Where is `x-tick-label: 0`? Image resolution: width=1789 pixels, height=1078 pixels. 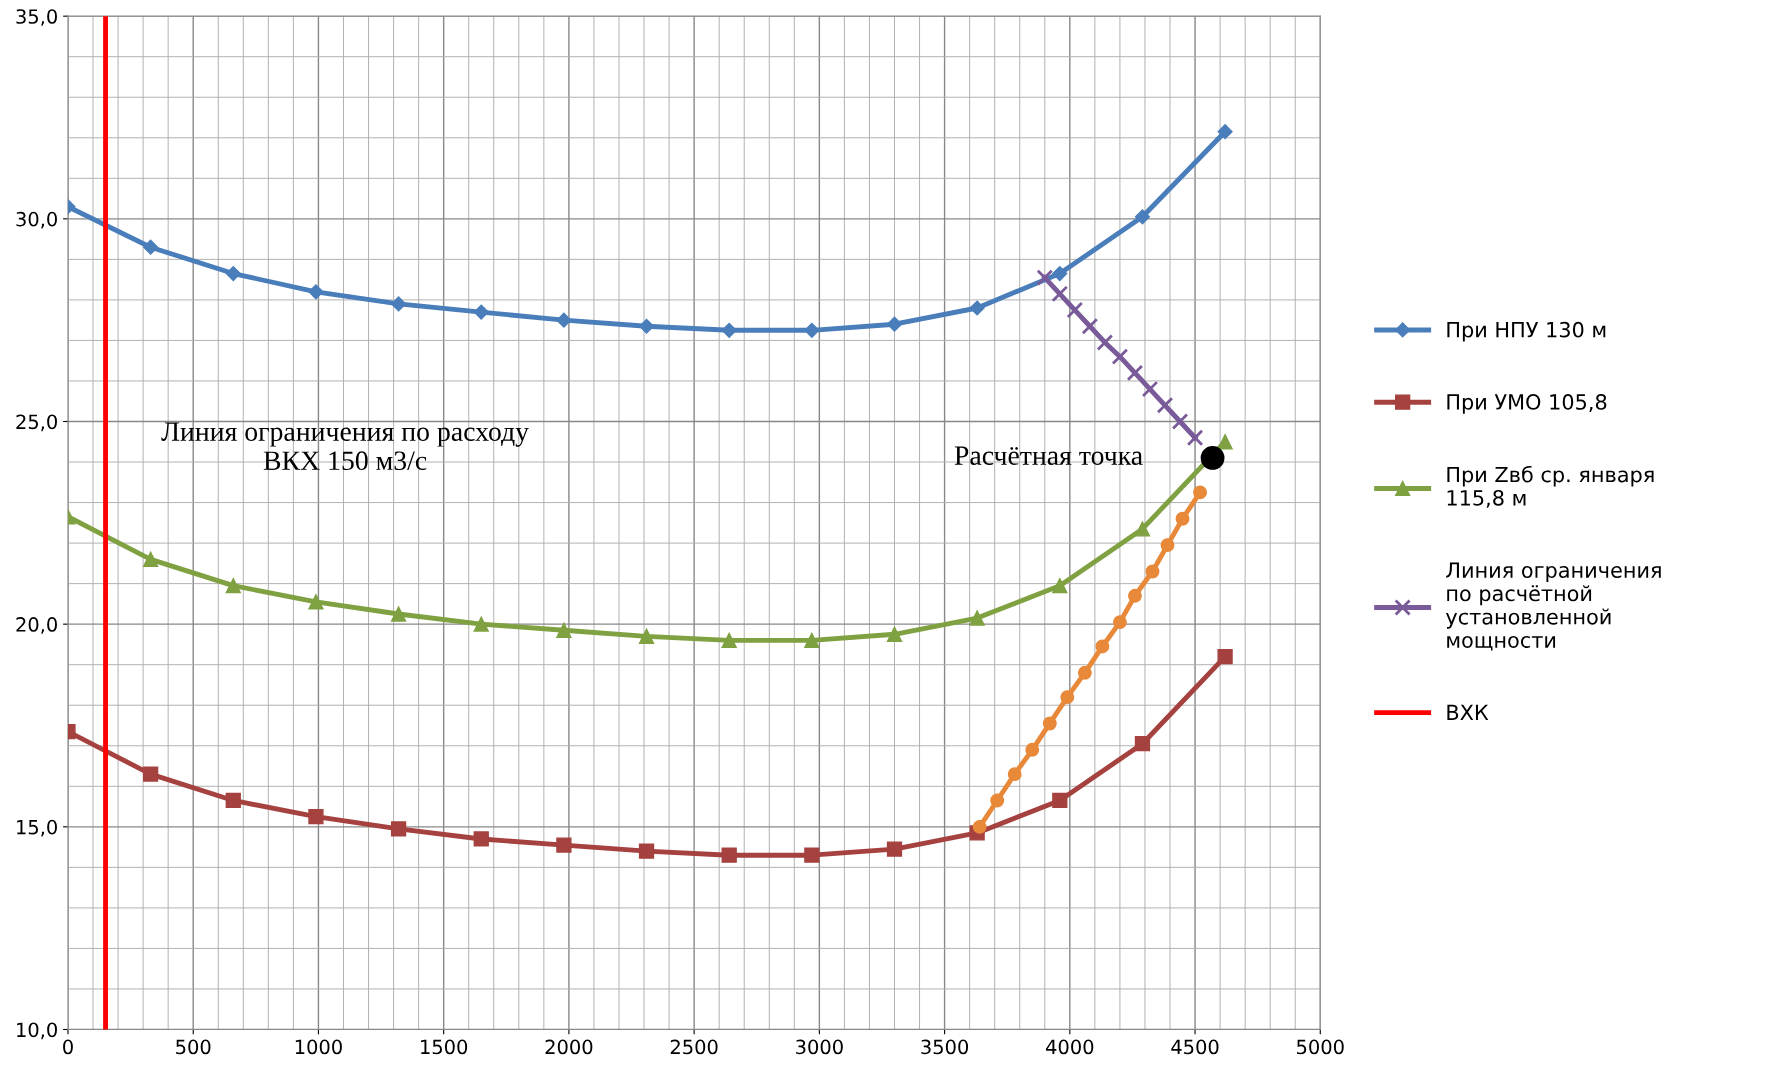 x-tick-label: 0 is located at coordinates (68, 1047).